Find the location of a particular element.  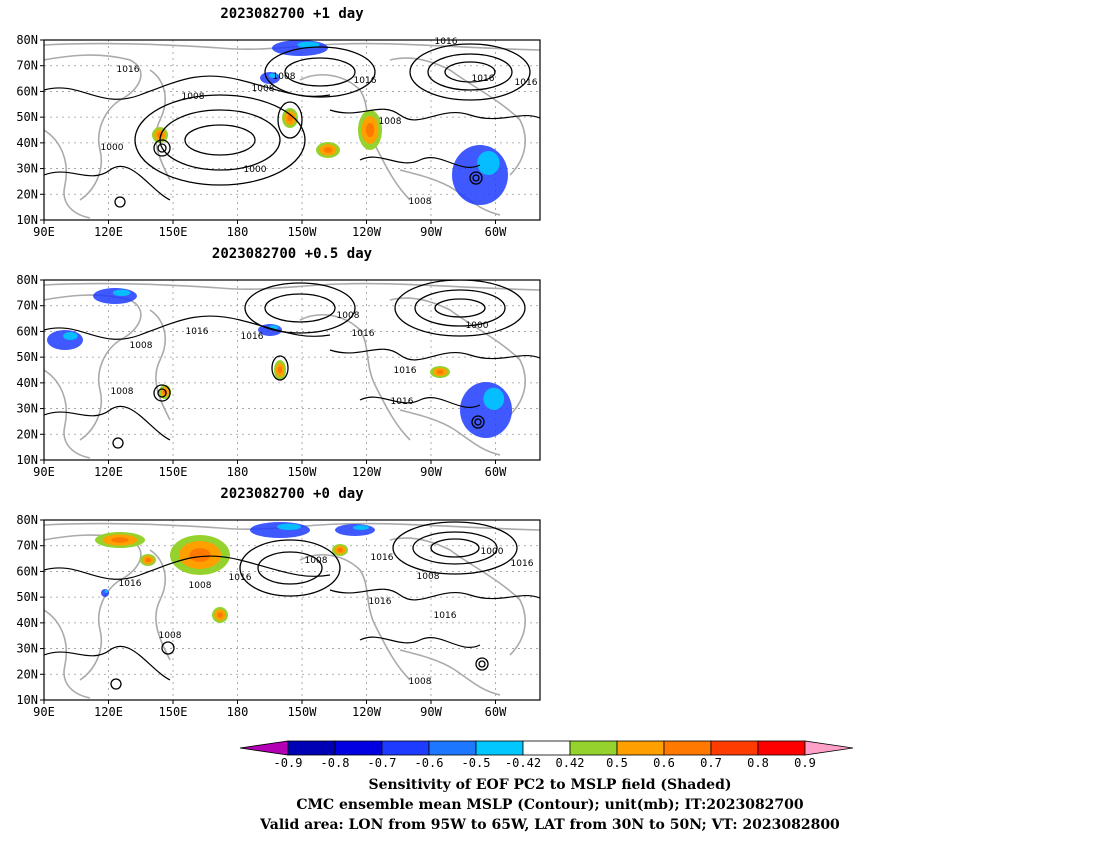

colorbar-tick-label: 0.5 is located at coordinates (617, 763).